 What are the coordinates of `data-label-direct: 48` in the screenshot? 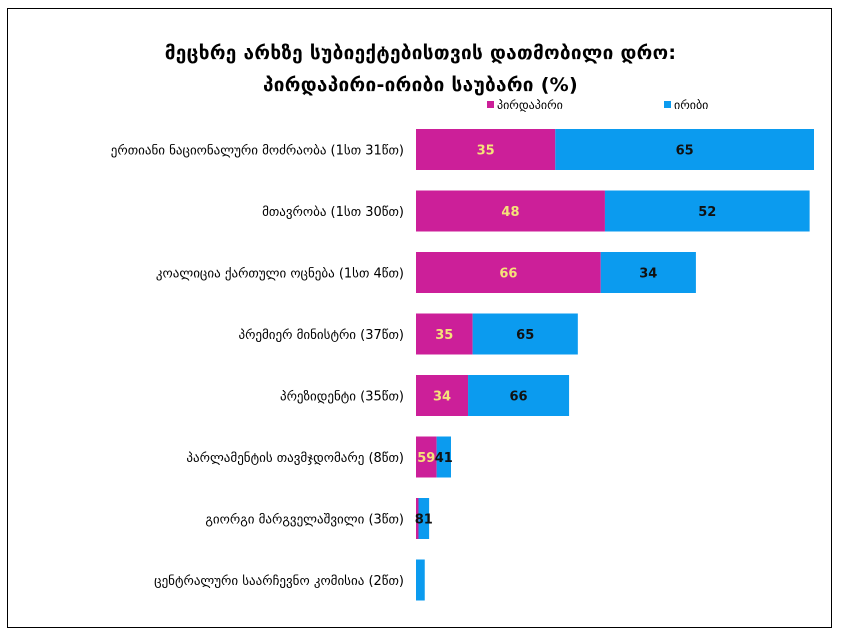 It's located at (510, 212).